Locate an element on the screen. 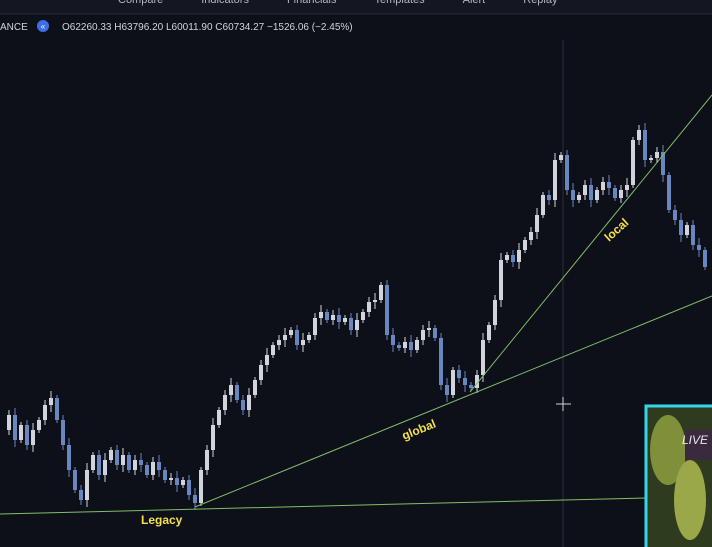  toolbar-item: Templates is located at coordinates (399, 3).